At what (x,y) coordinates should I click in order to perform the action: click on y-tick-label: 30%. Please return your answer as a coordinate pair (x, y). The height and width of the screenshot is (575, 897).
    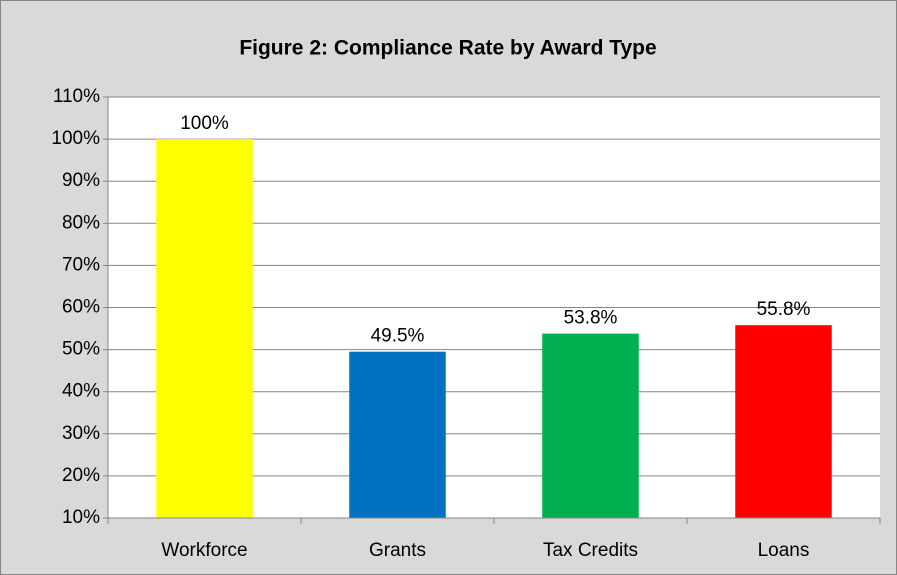
    Looking at the image, I should click on (81, 433).